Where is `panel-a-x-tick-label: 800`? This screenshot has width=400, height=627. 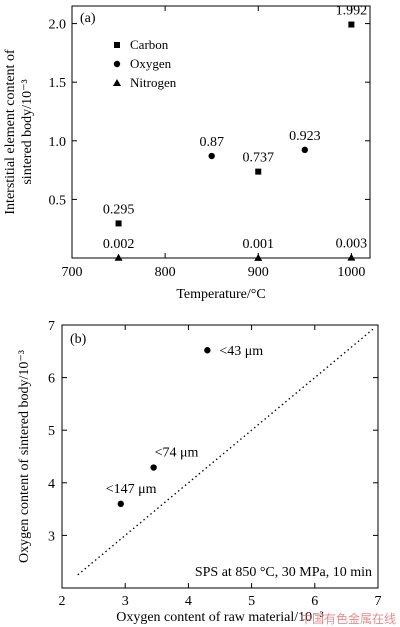
panel-a-x-tick-label: 800 is located at coordinates (165, 272).